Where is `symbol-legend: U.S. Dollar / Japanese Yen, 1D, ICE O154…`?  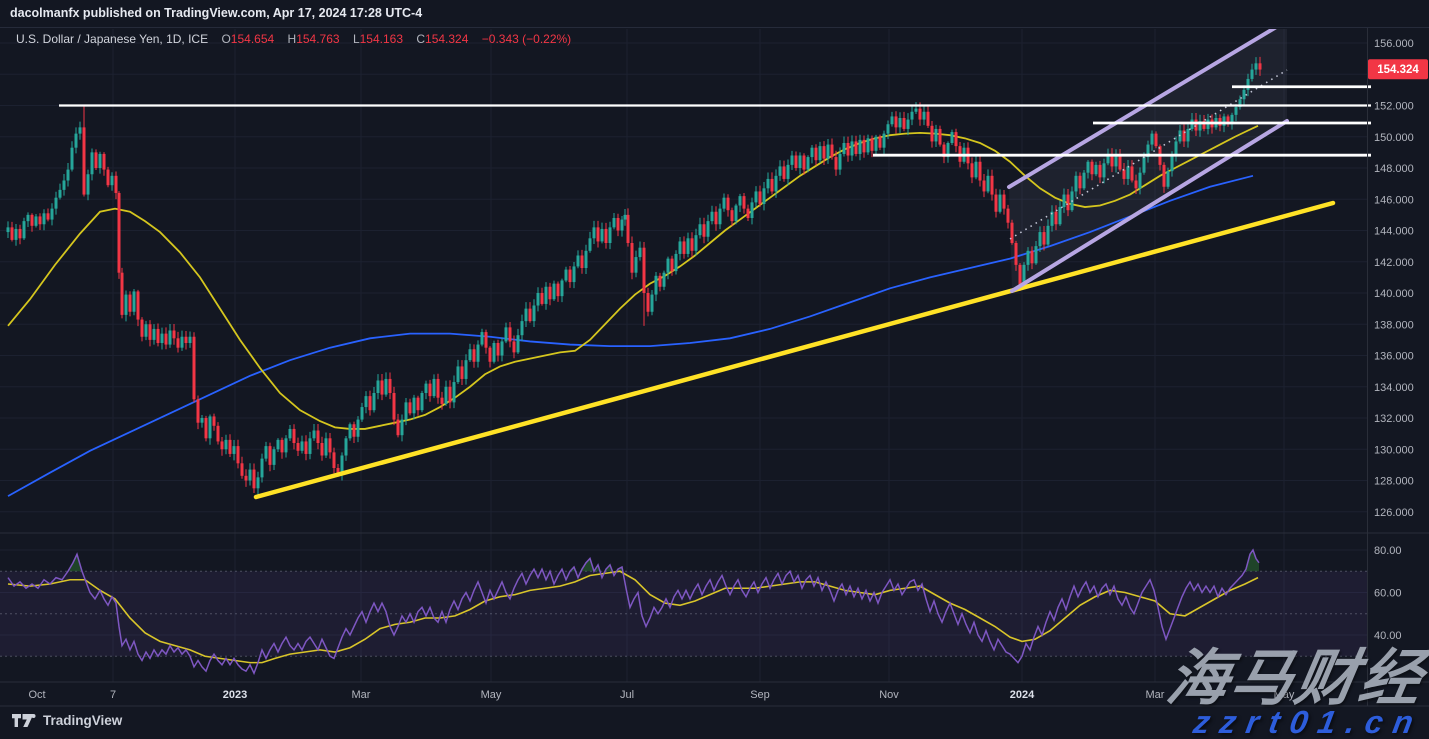
symbol-legend: U.S. Dollar / Japanese Yen, 1D, ICE O154… is located at coordinates (293, 39).